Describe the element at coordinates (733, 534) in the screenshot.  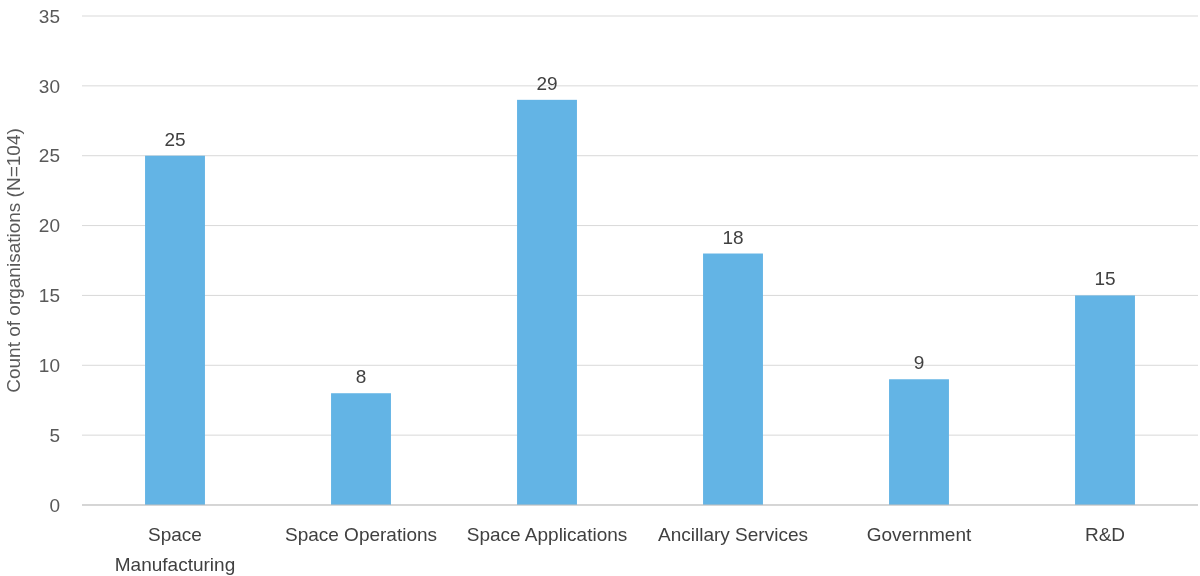
I see `x-tick-label: Ancillary Services` at that location.